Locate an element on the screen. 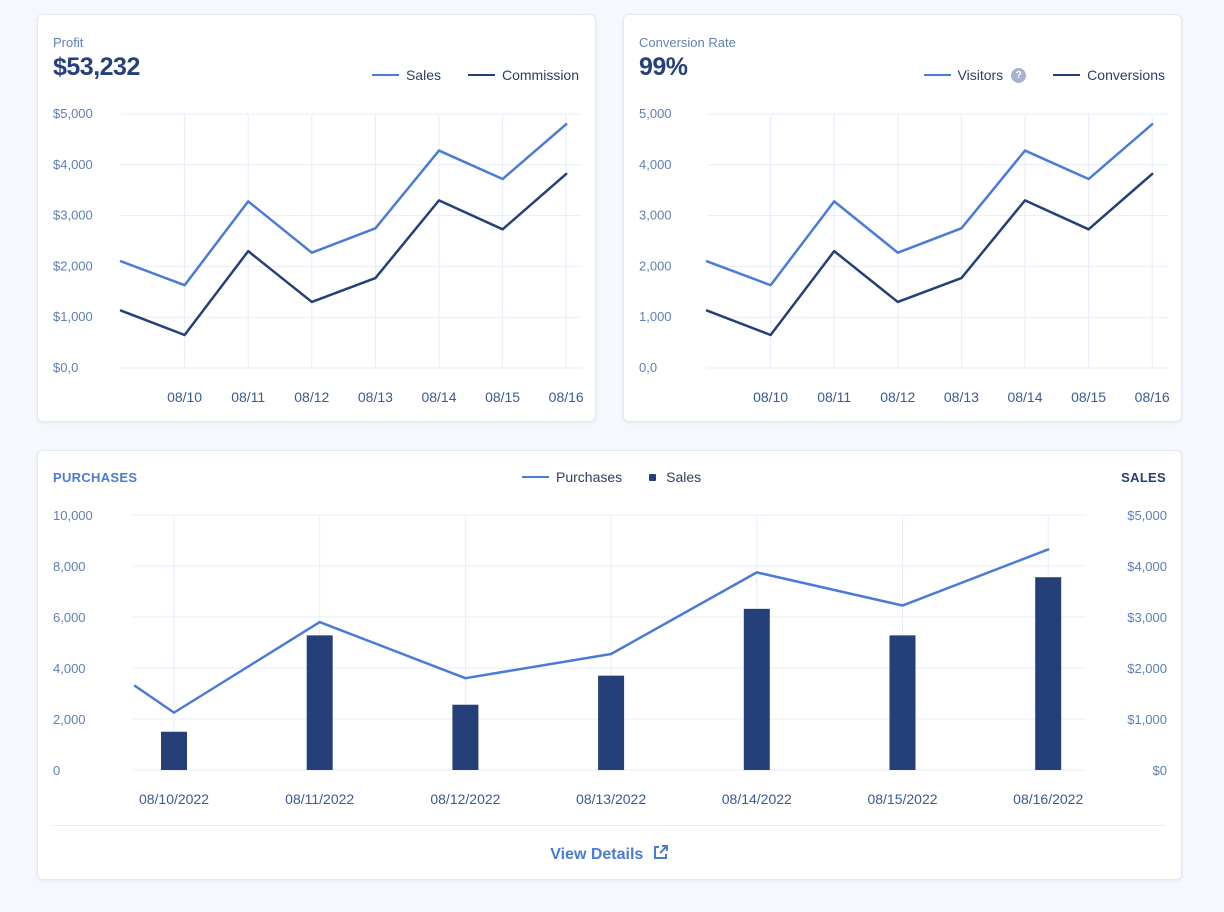  profit-x-tick: 08/16 is located at coordinates (566, 397).